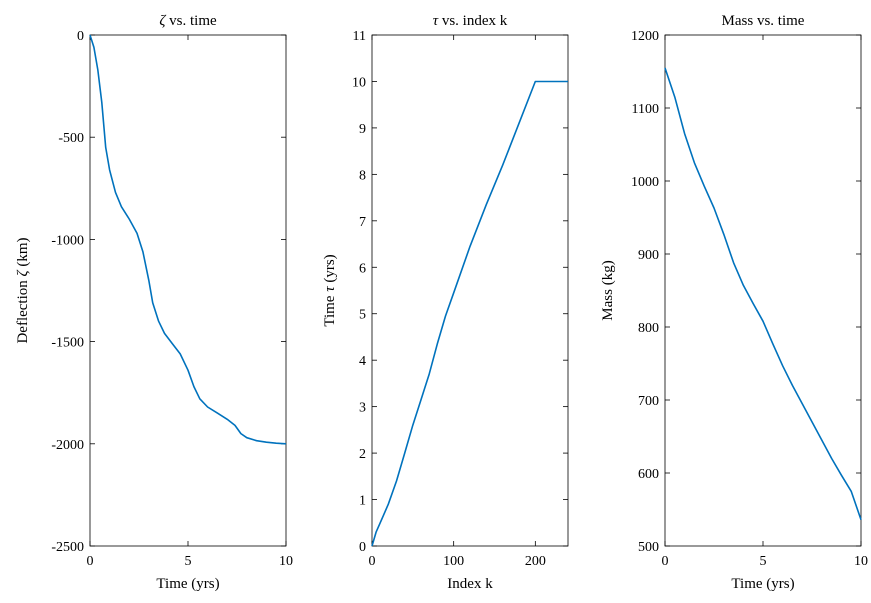  What do you see at coordinates (645, 182) in the screenshot?
I see `y-tick-label: 1000` at bounding box center [645, 182].